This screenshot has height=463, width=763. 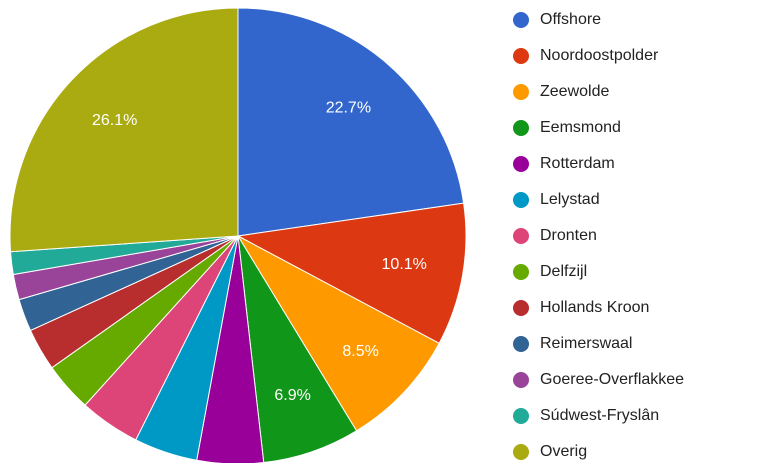 What do you see at coordinates (577, 163) in the screenshot?
I see `legend-label: Rotterdam` at bounding box center [577, 163].